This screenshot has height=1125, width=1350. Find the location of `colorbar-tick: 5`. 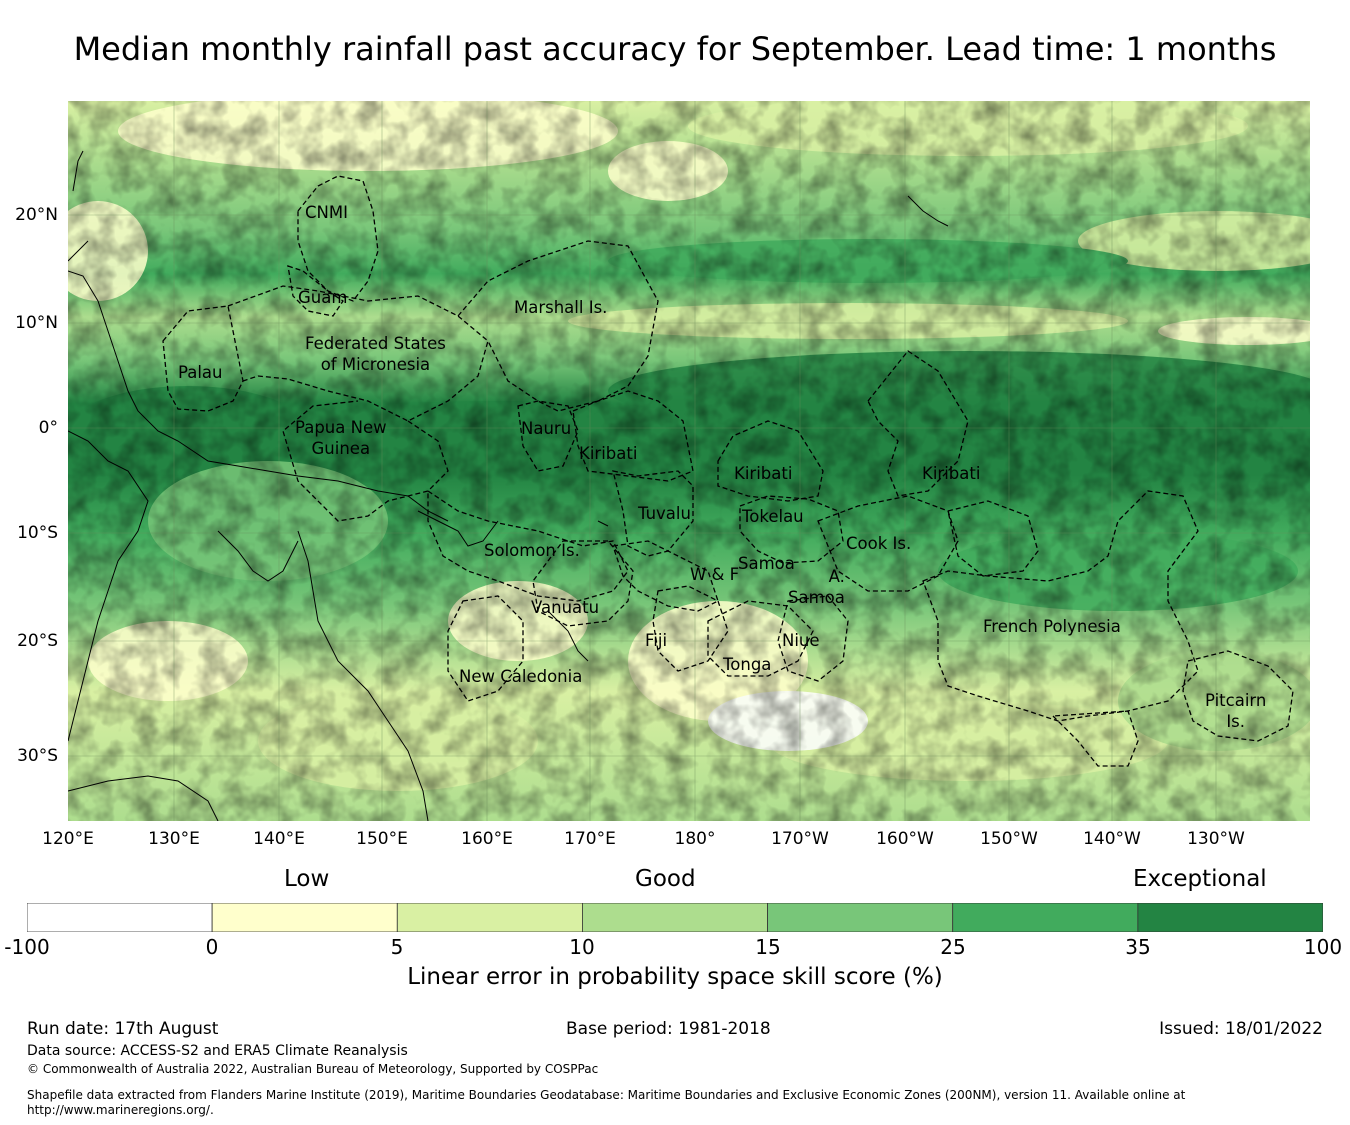

colorbar-tick: 5 is located at coordinates (397, 947).